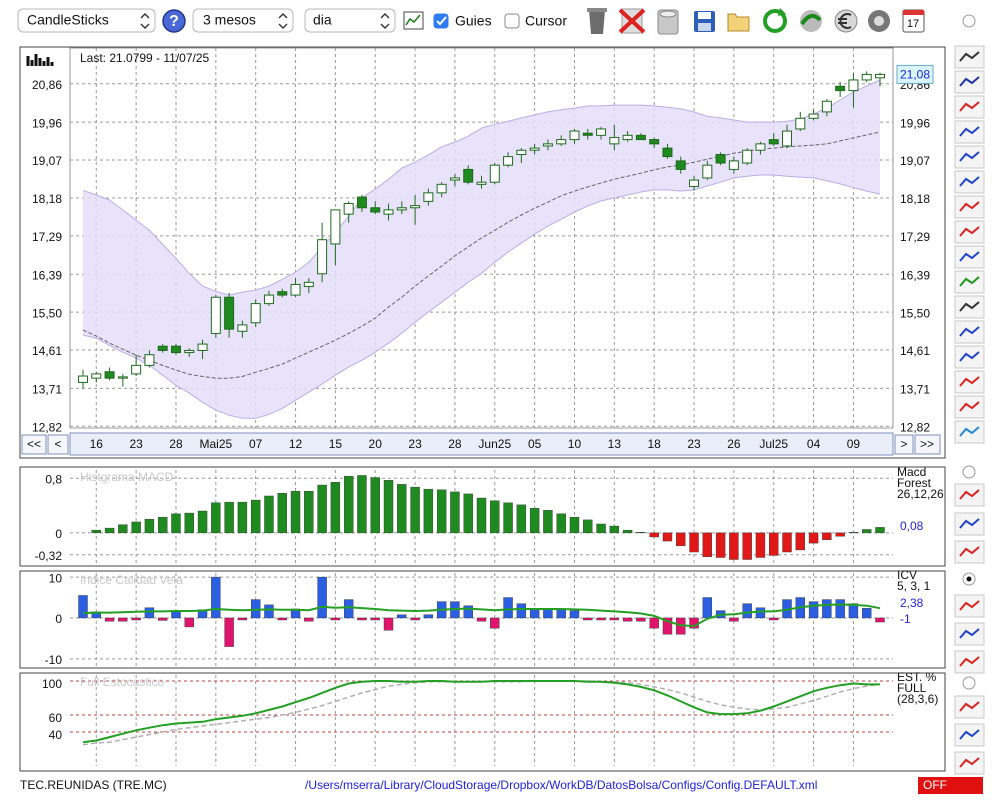 The image size is (1000, 800). What do you see at coordinates (481, 713) in the screenshot?
I see `stoch-line` at bounding box center [481, 713].